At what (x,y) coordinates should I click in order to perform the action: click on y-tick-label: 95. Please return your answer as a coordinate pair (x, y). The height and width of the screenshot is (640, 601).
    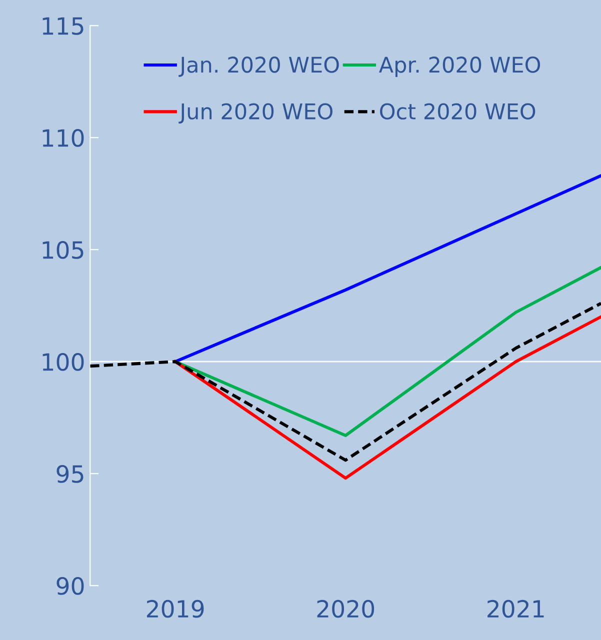
    Looking at the image, I should click on (70, 474).